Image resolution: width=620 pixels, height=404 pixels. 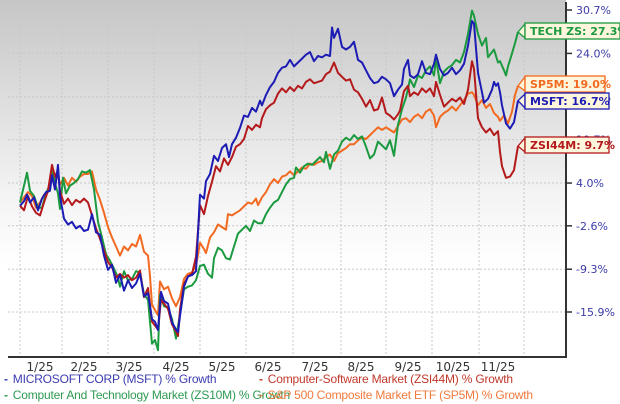 I want to click on x-tick-label: 2/25, so click(x=84, y=367).